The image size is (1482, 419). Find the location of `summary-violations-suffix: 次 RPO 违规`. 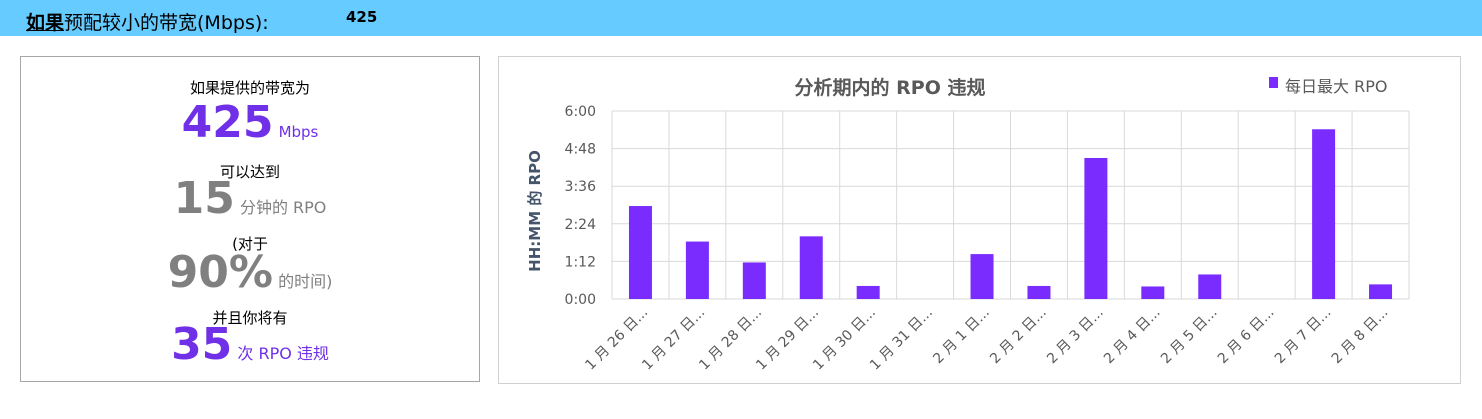

summary-violations-suffix: 次 RPO 违规 is located at coordinates (283, 353).